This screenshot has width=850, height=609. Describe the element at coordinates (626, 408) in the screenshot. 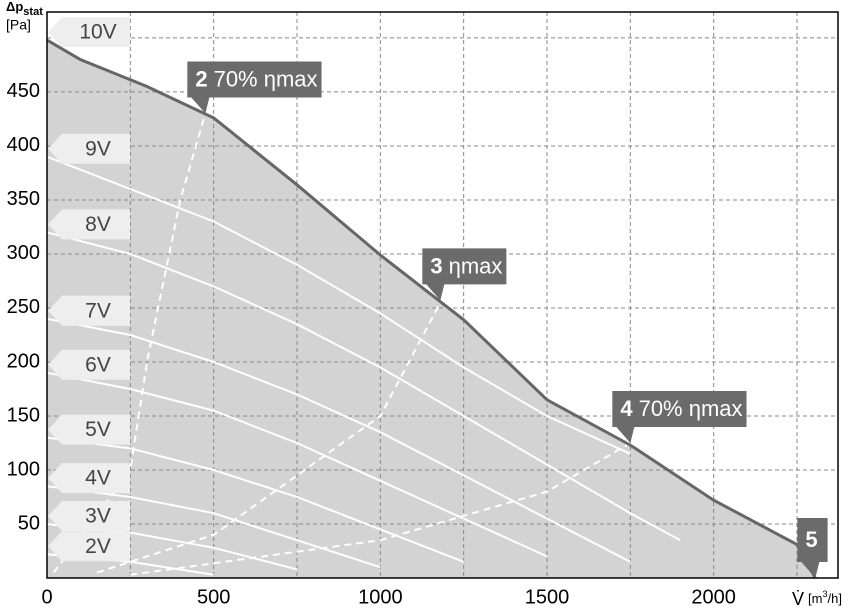

I see `annotation-number: 4` at that location.